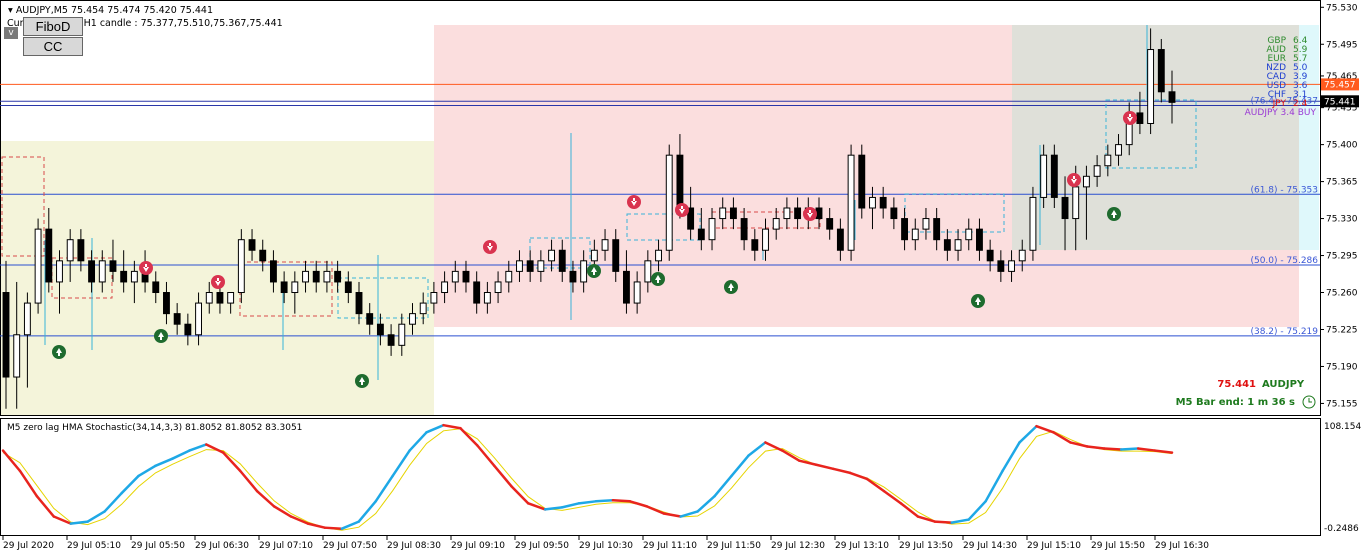 The height and width of the screenshot is (555, 1362). What do you see at coordinates (1342, 77) in the screenshot?
I see `price-tick-label: 75.465` at bounding box center [1342, 77].